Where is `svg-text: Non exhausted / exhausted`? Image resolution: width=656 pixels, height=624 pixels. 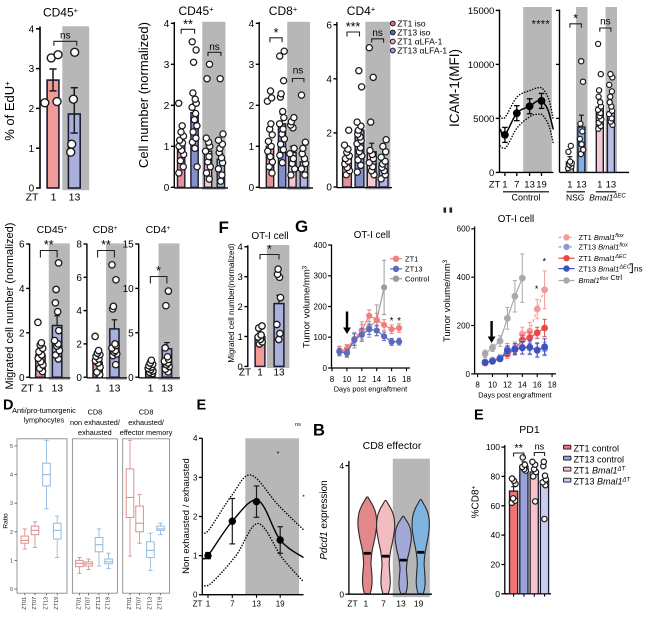
svg-text: Non exhausted / exhausted is located at coordinates (186, 516).